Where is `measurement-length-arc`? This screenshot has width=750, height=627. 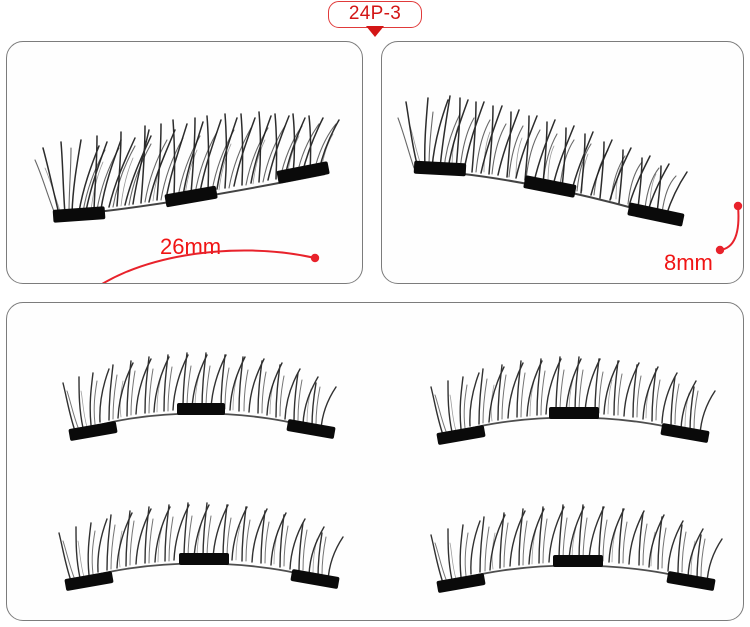
measurement-length-arc is located at coordinates (197, 250).